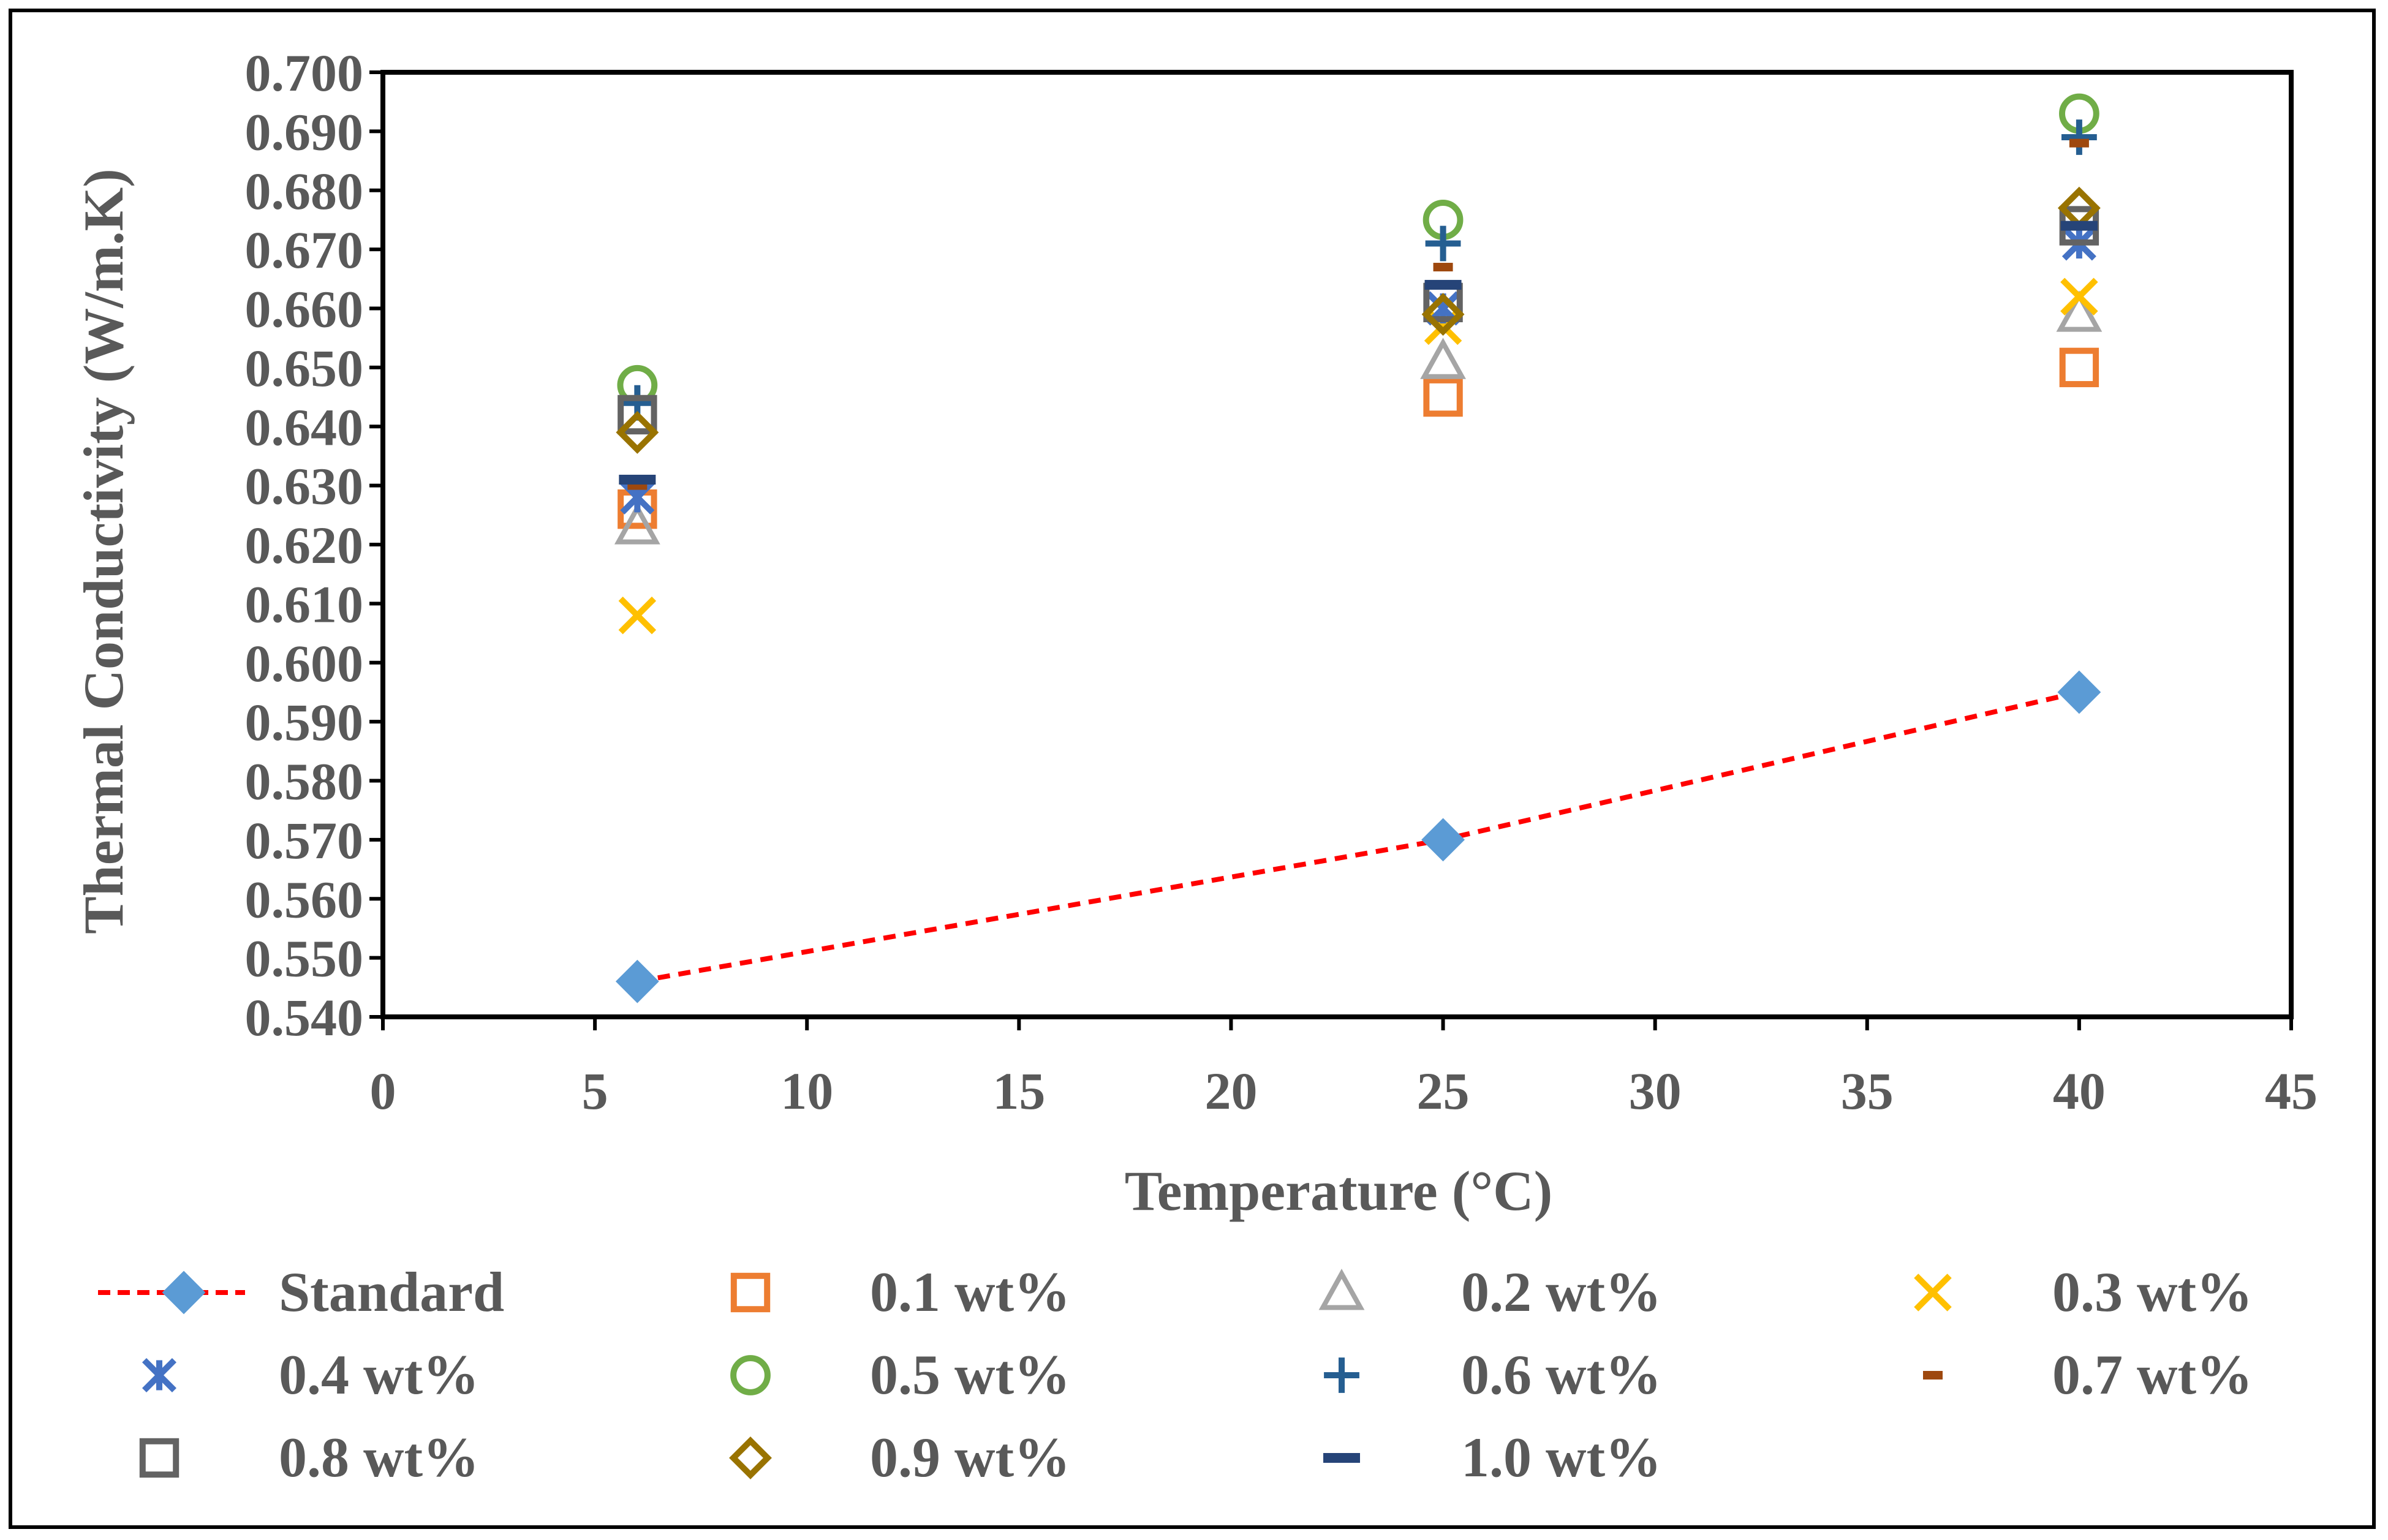 Image resolution: width=2388 pixels, height=1540 pixels. I want to click on x-tick-label: 45, so click(2291, 1091).